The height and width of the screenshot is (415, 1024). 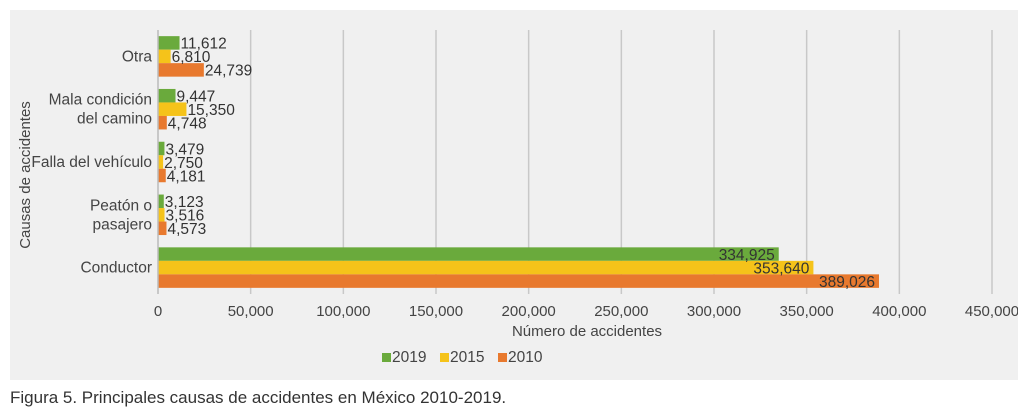 I want to click on legend: 2019 2015 2010, so click(x=462, y=357).